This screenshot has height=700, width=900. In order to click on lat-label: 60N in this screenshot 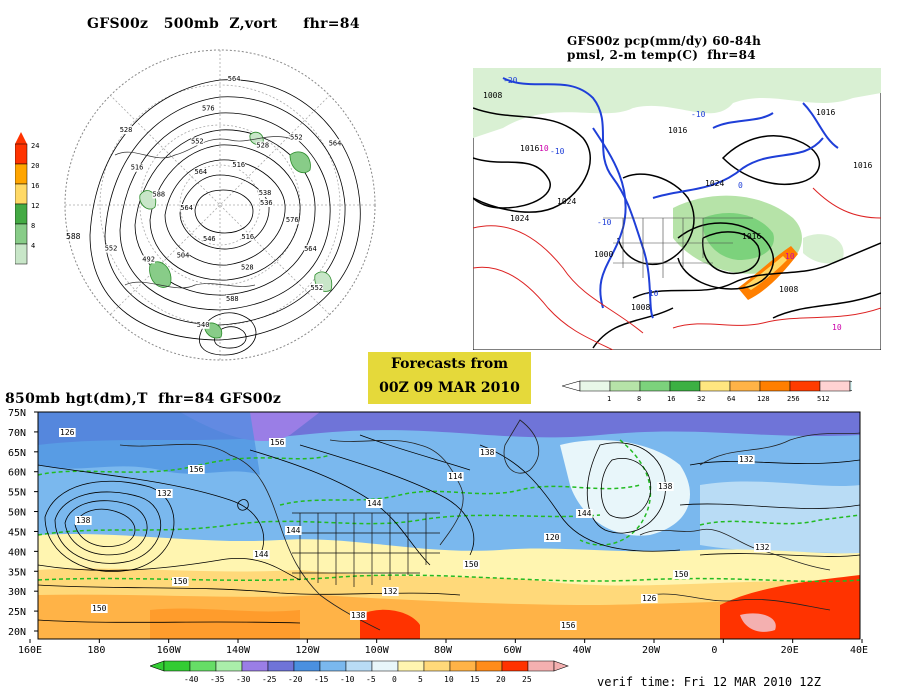, I will do `click(17, 473)`.